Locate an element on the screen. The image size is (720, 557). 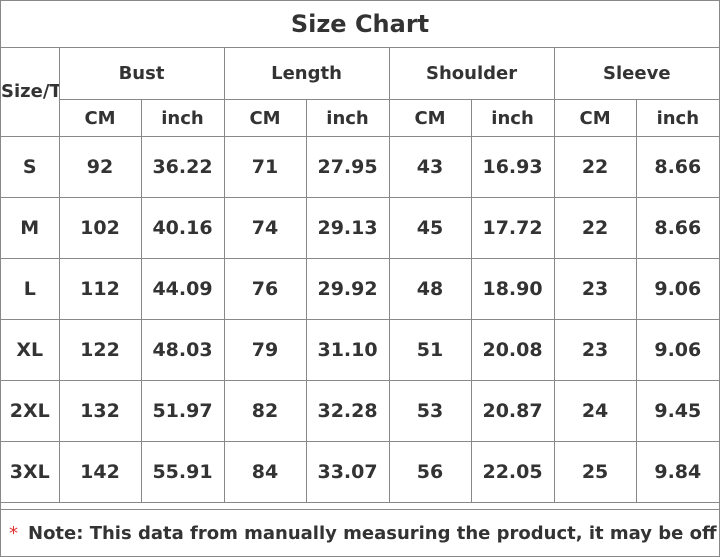
table-row: 2XL 132 51.97 82 32.28 53 20.87 24 9.45 is located at coordinates (360, 411).